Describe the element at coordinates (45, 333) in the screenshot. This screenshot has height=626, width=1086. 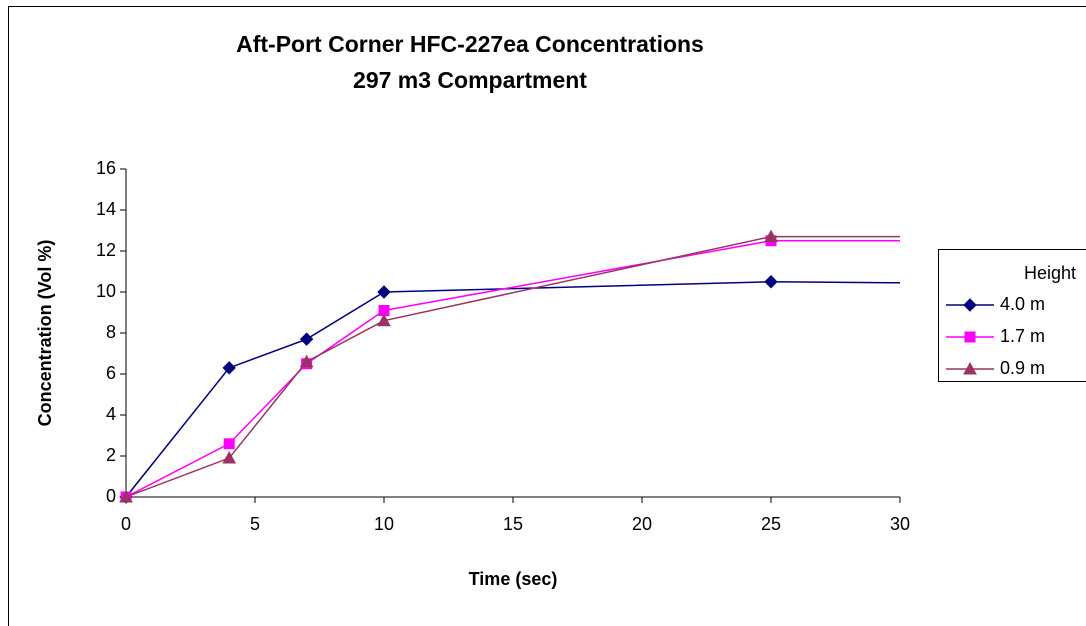
I see `y-axis-label: Concentration (Vol %)` at that location.